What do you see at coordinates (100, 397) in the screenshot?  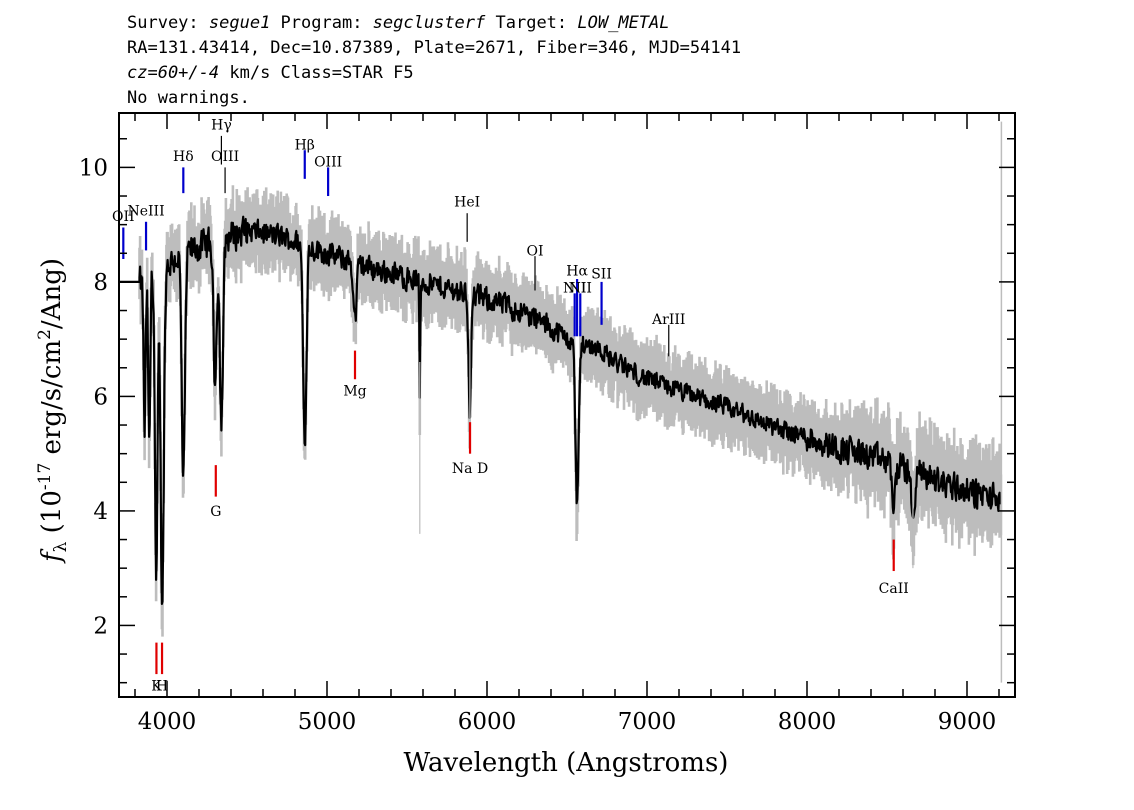 I see `y-tick-label: 6` at bounding box center [100, 397].